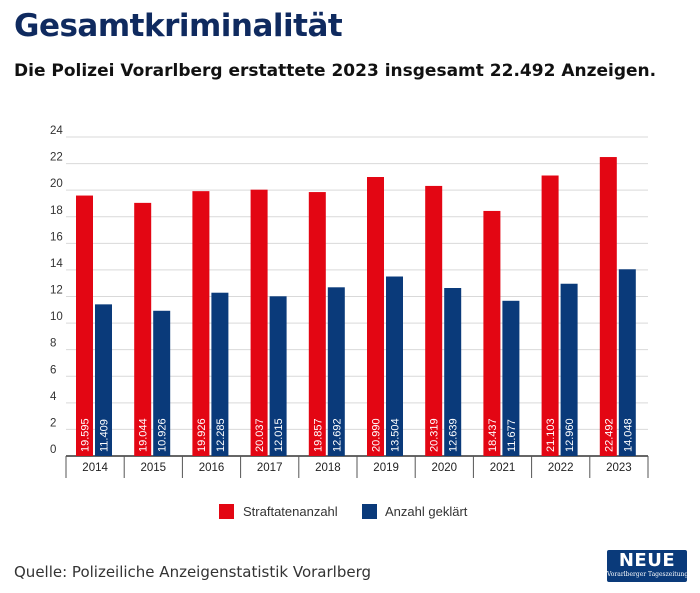 The width and height of the screenshot is (700, 593). Describe the element at coordinates (53, 344) in the screenshot. I see `y-tick-label-8: 8` at that location.